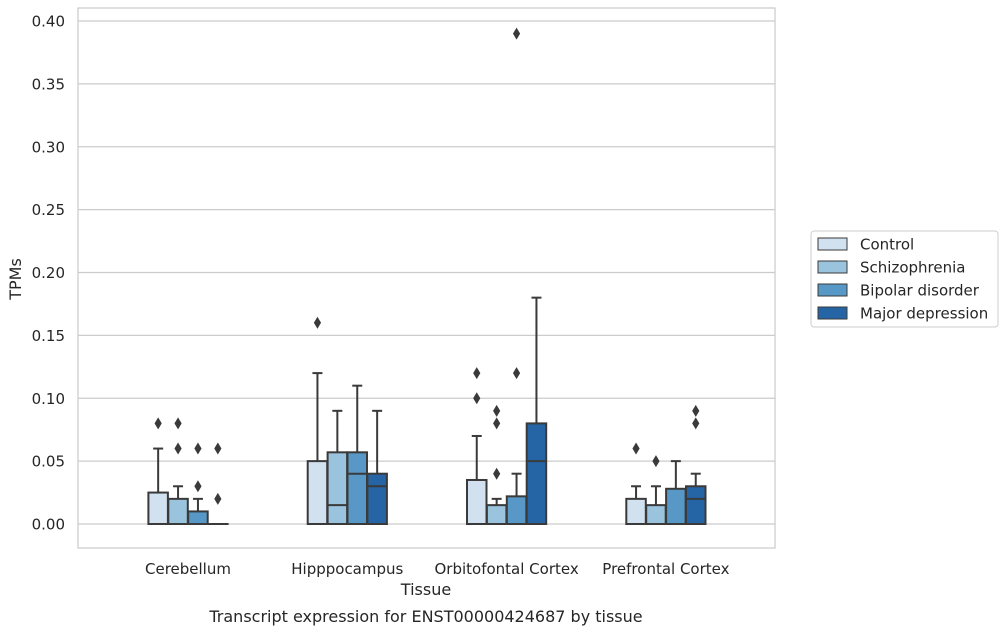  What do you see at coordinates (48, 525) in the screenshot?
I see `y-tick-label: 0.00` at bounding box center [48, 525].